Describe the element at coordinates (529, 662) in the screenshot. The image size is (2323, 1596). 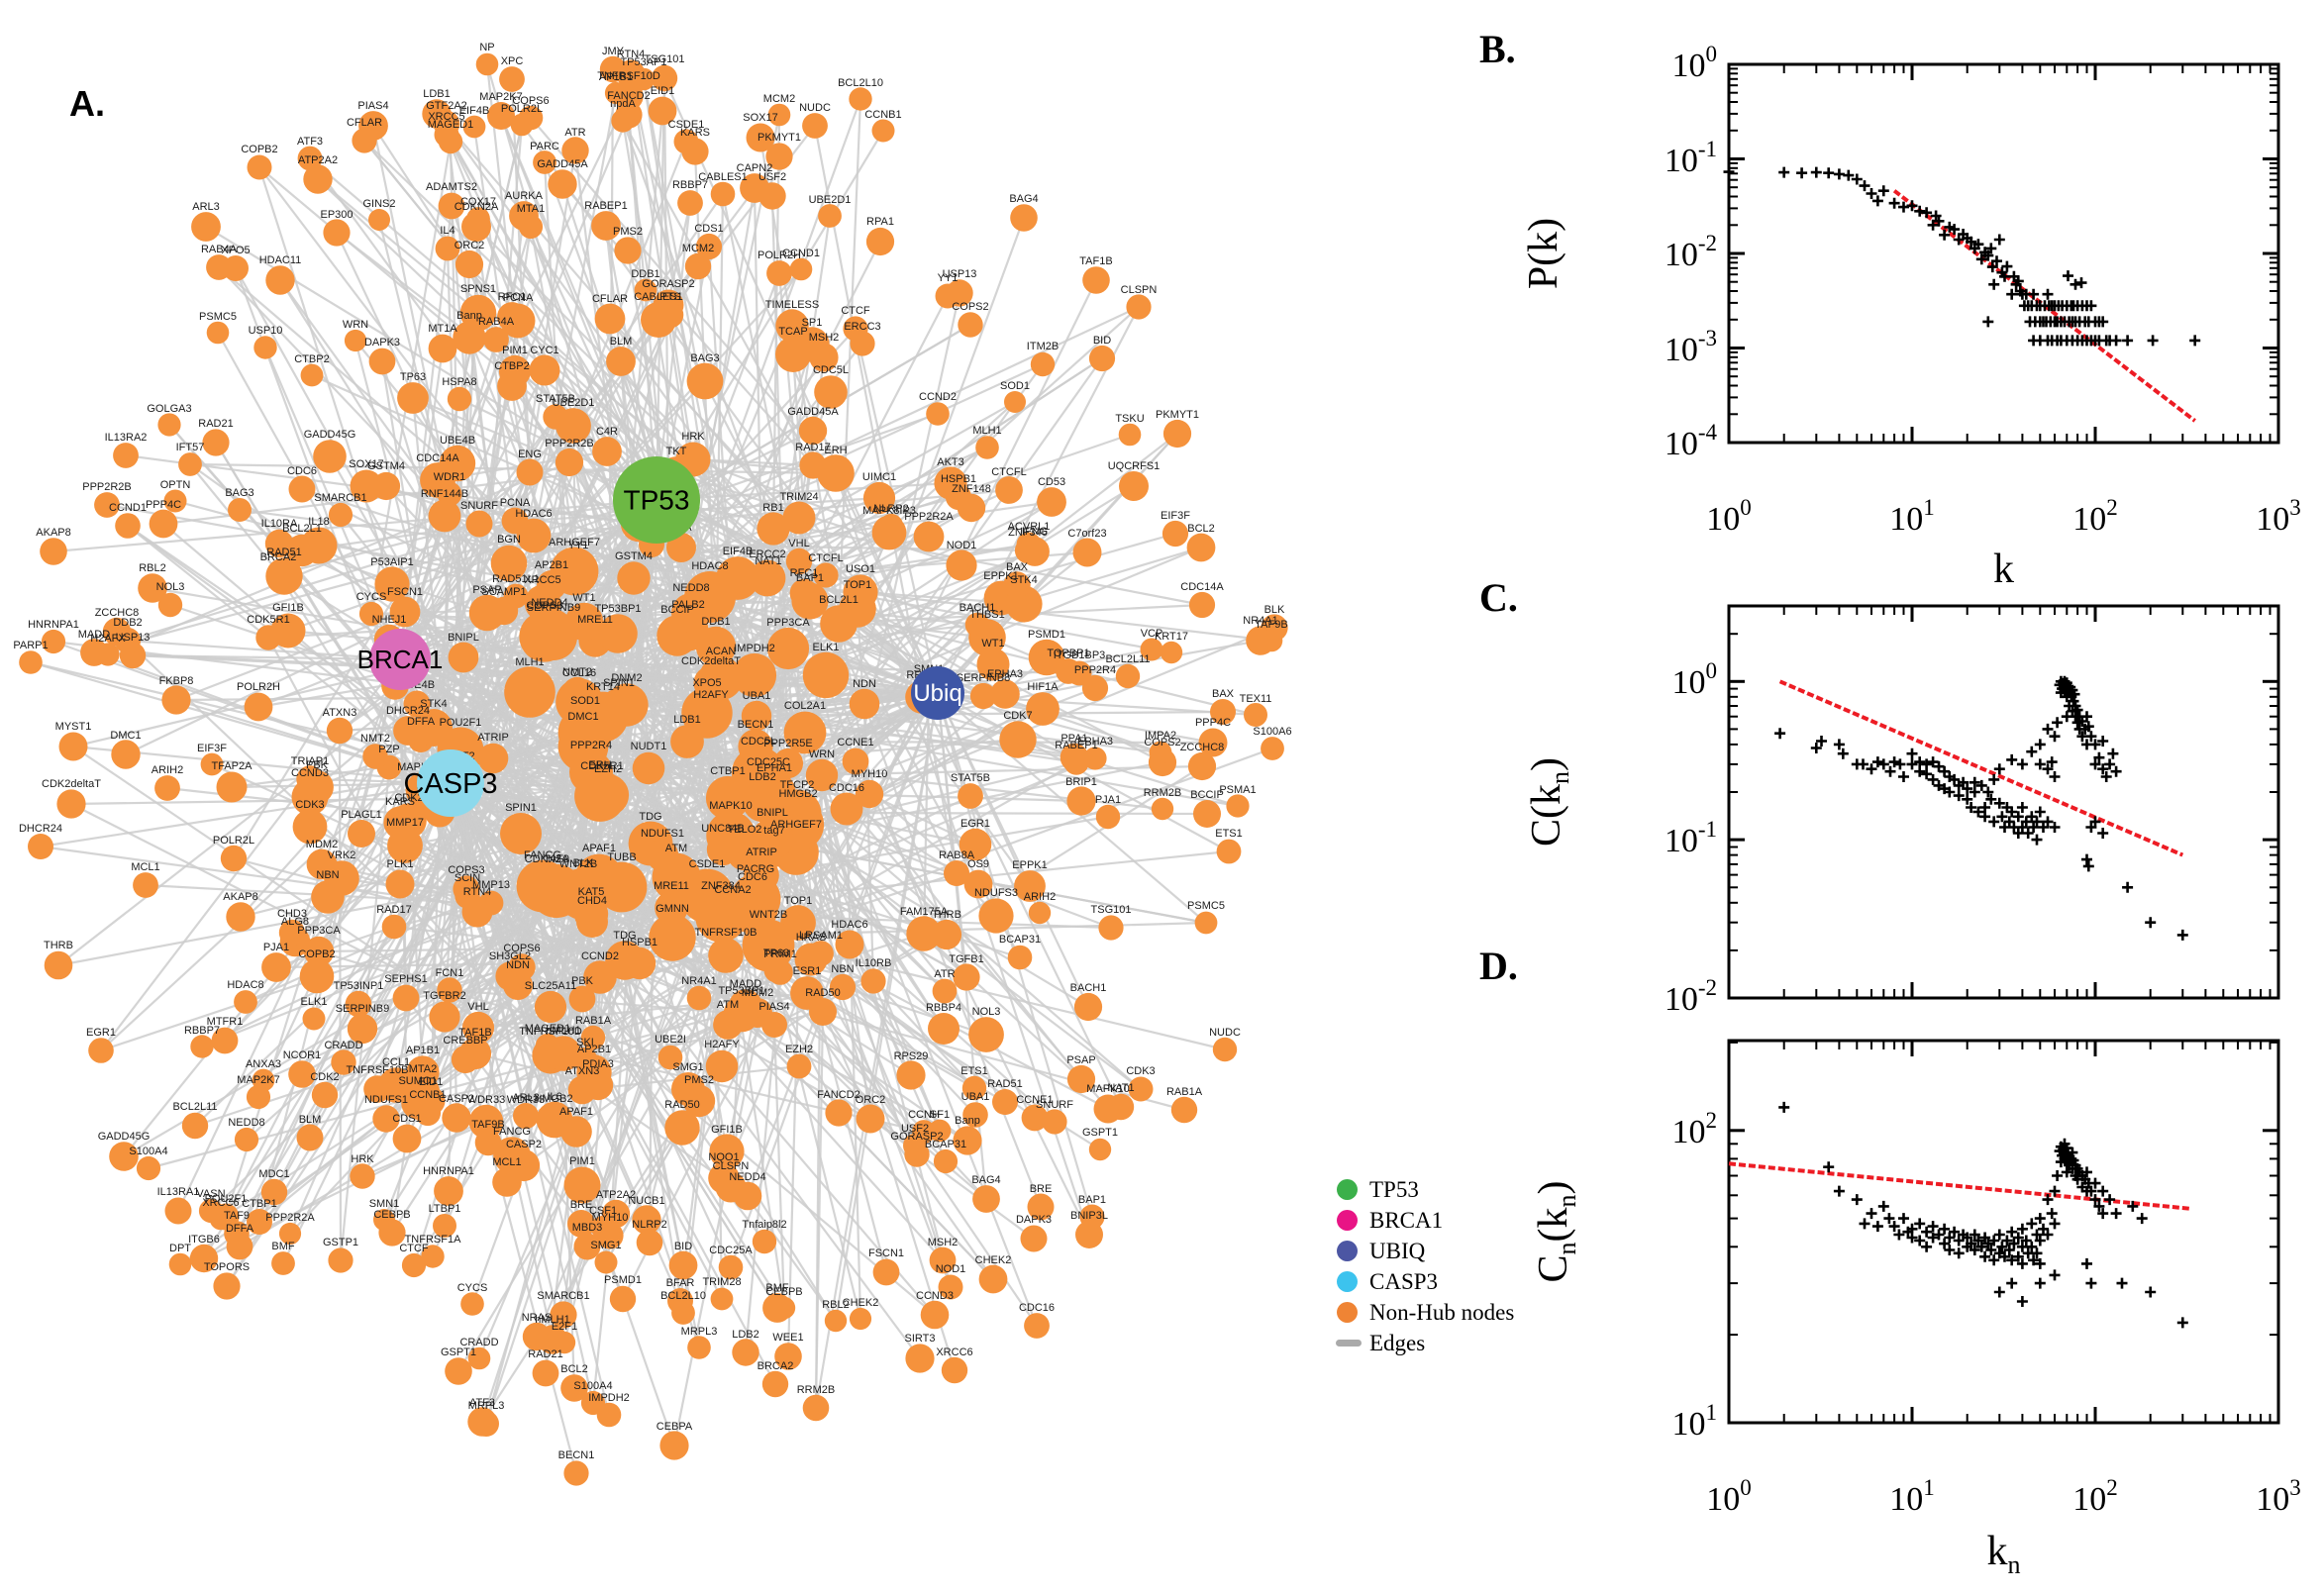
I see `svg-text: MLH1` at that location.